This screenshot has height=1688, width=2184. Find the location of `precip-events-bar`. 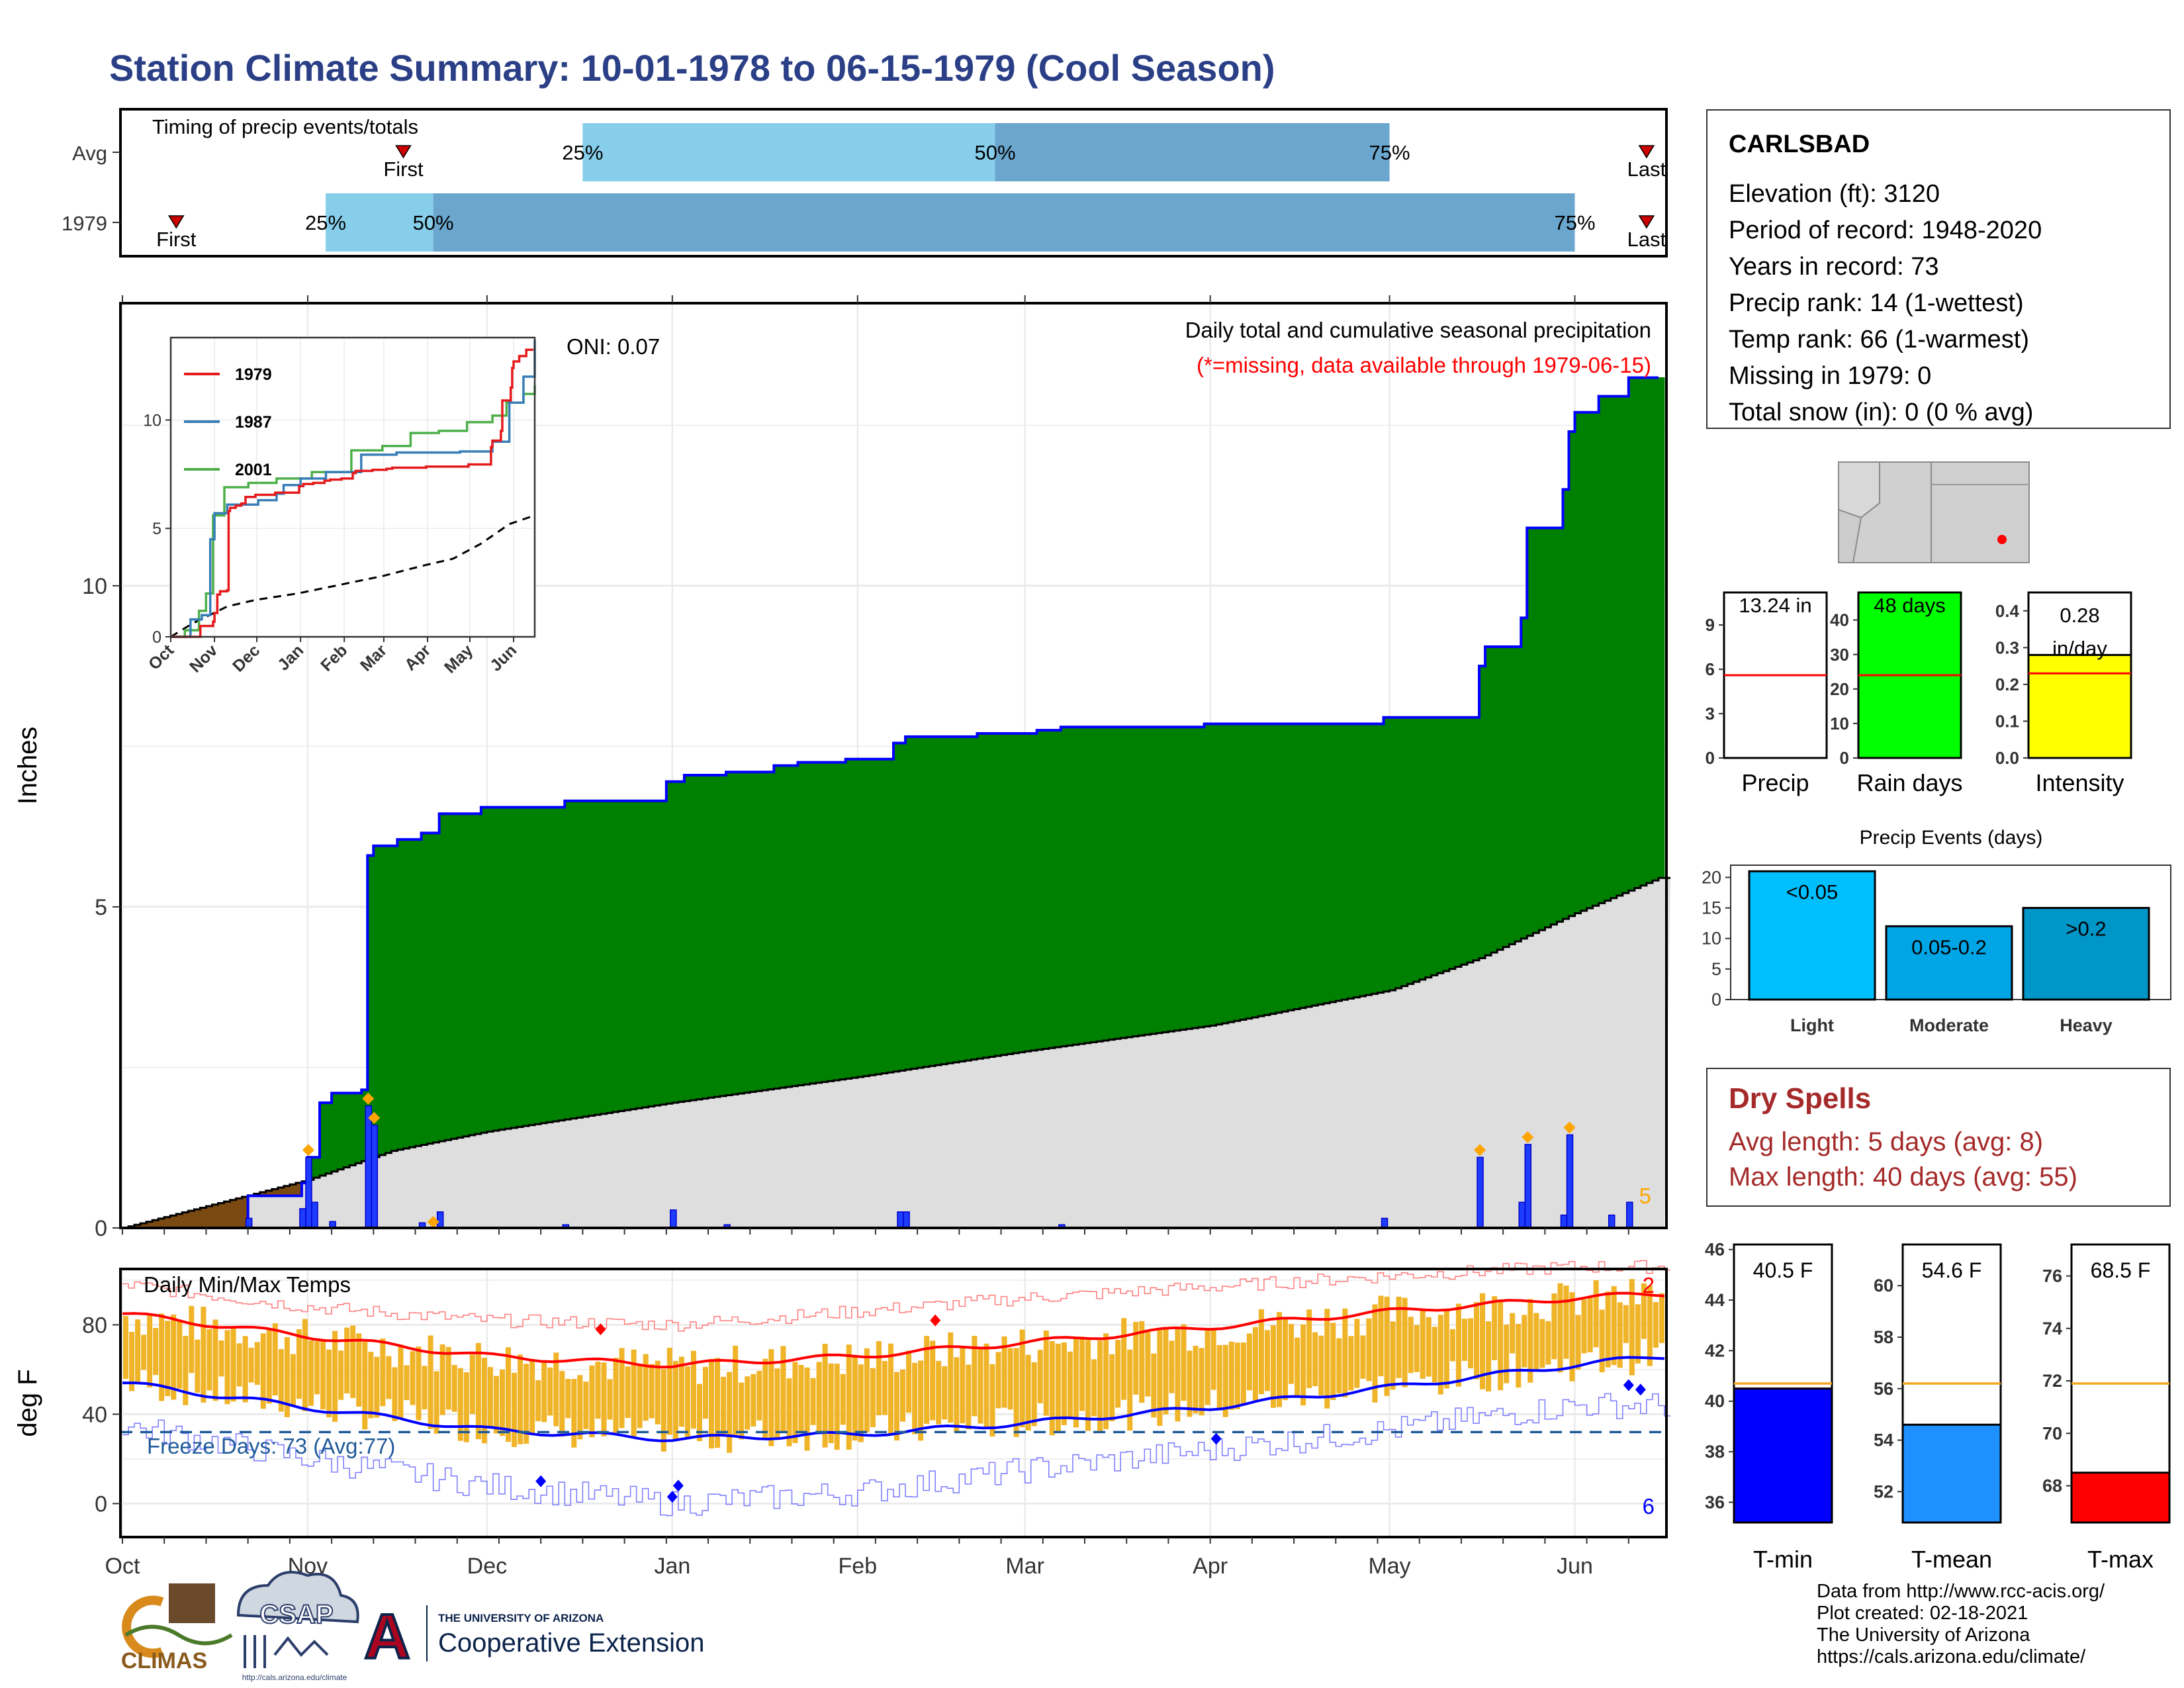

precip-events-bar is located at coordinates (2086, 954).